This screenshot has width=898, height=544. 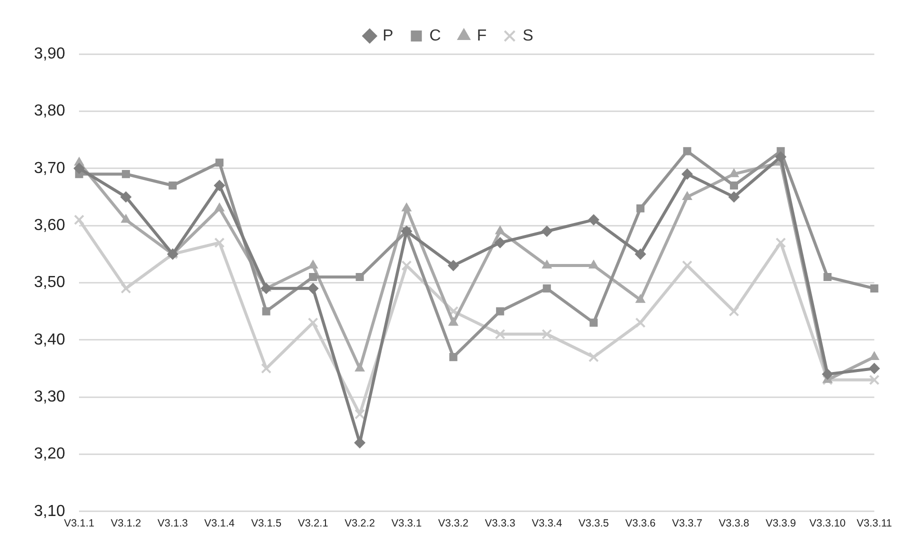 What do you see at coordinates (500, 524) in the screenshot?
I see `x-tick-label: V3.3.3` at bounding box center [500, 524].